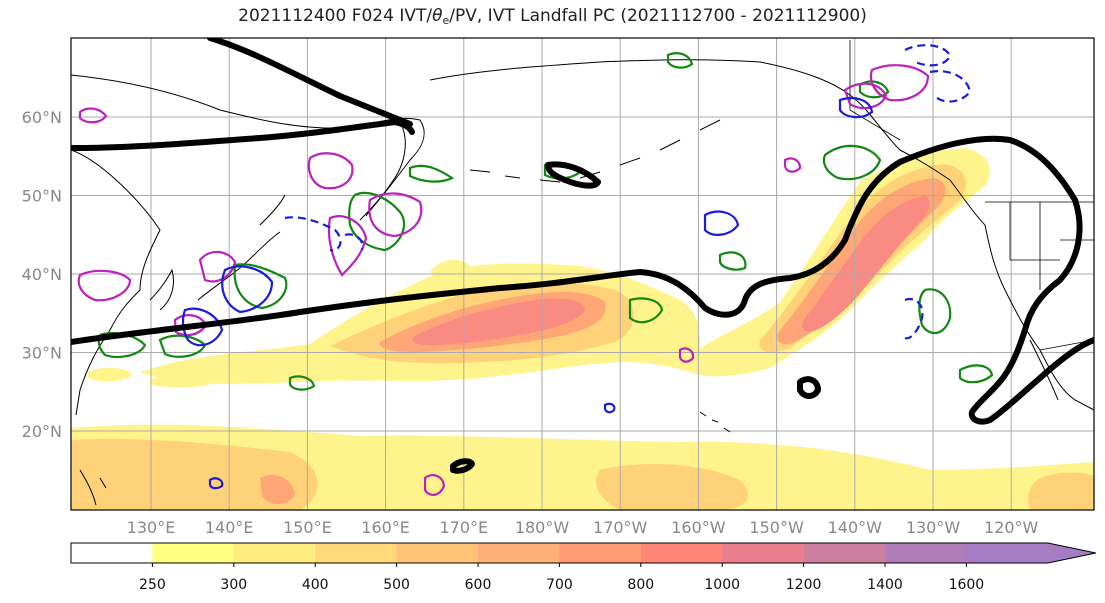 This screenshot has height=603, width=1105. Describe the element at coordinates (229, 527) in the screenshot. I see `longitude-label: 140°E` at that location.